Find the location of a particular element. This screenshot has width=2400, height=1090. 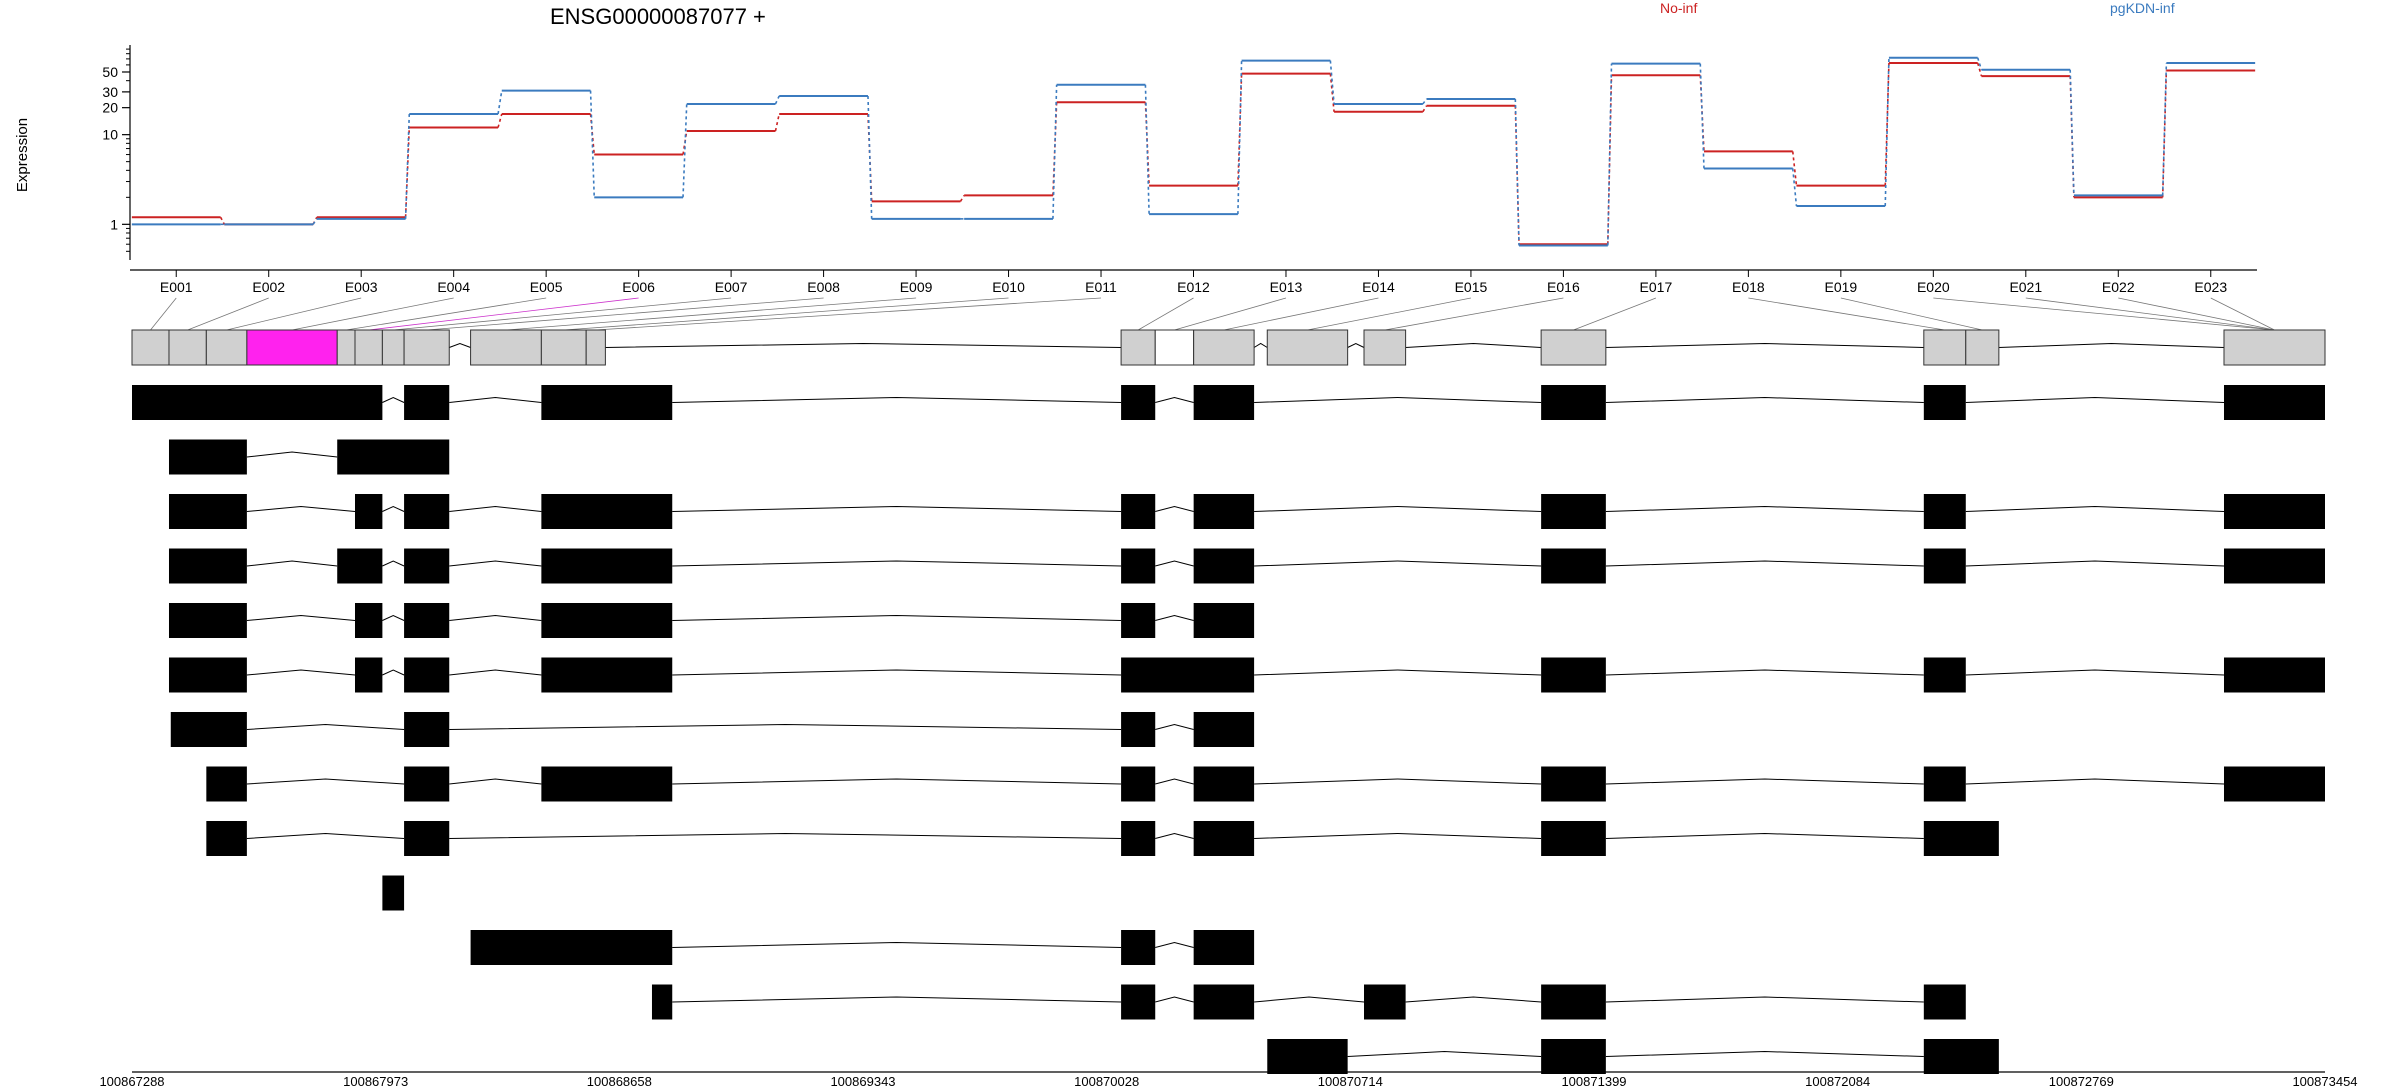

coord-tick-label: 100867973 is located at coordinates (375, 1081).